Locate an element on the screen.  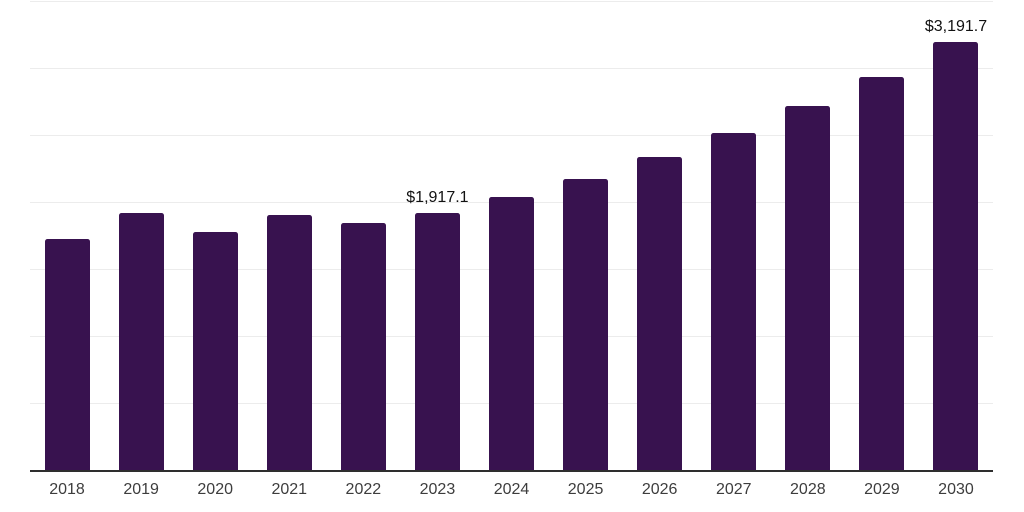
bar-band-2020 is located at coordinates (215, 235).